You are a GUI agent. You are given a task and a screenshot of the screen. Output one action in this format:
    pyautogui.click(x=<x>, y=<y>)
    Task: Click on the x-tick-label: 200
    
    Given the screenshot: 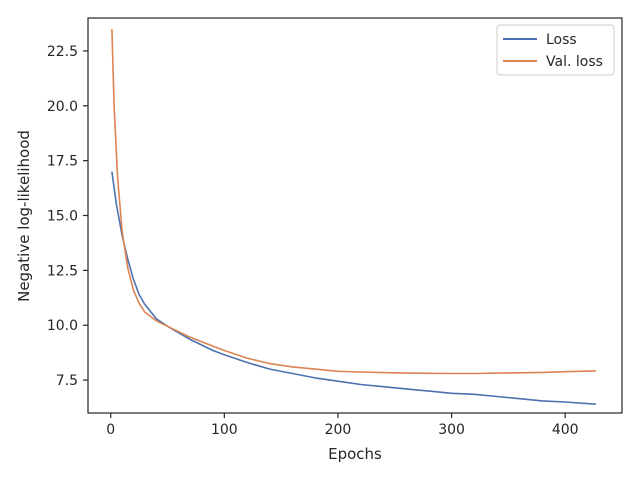 What is the action you would take?
    pyautogui.click(x=338, y=430)
    